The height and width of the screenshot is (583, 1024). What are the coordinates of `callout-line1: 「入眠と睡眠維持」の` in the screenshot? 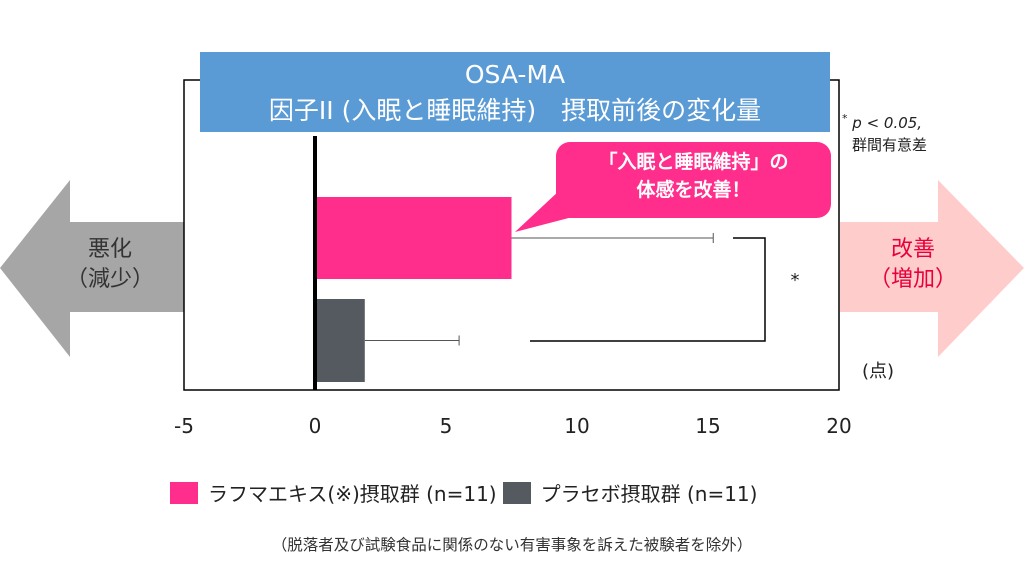 It's located at (693, 162).